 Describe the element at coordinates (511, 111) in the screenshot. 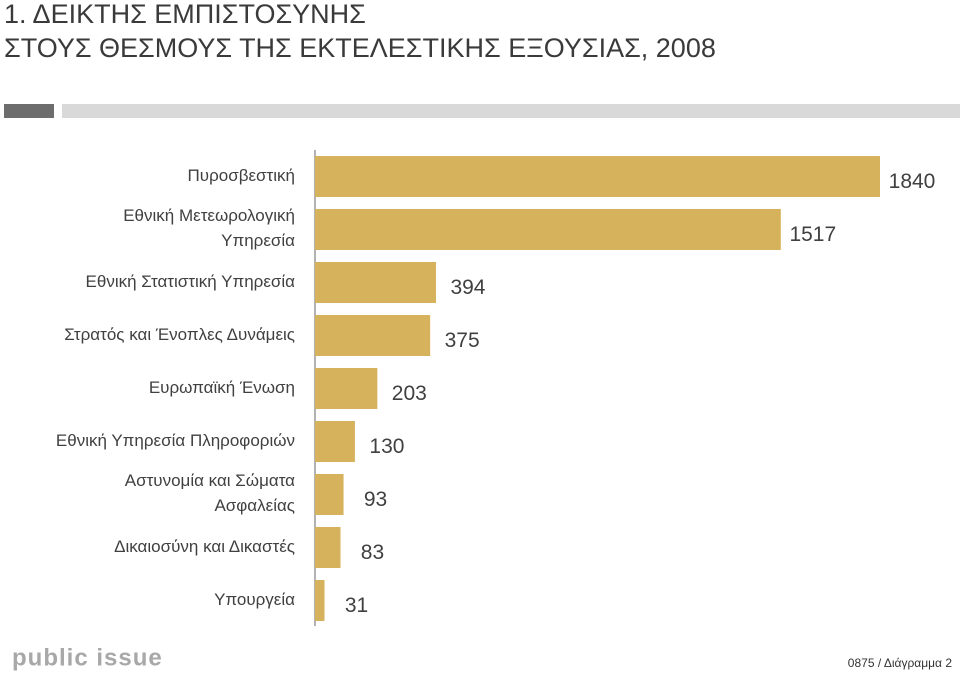

I see `title-bar-light` at that location.